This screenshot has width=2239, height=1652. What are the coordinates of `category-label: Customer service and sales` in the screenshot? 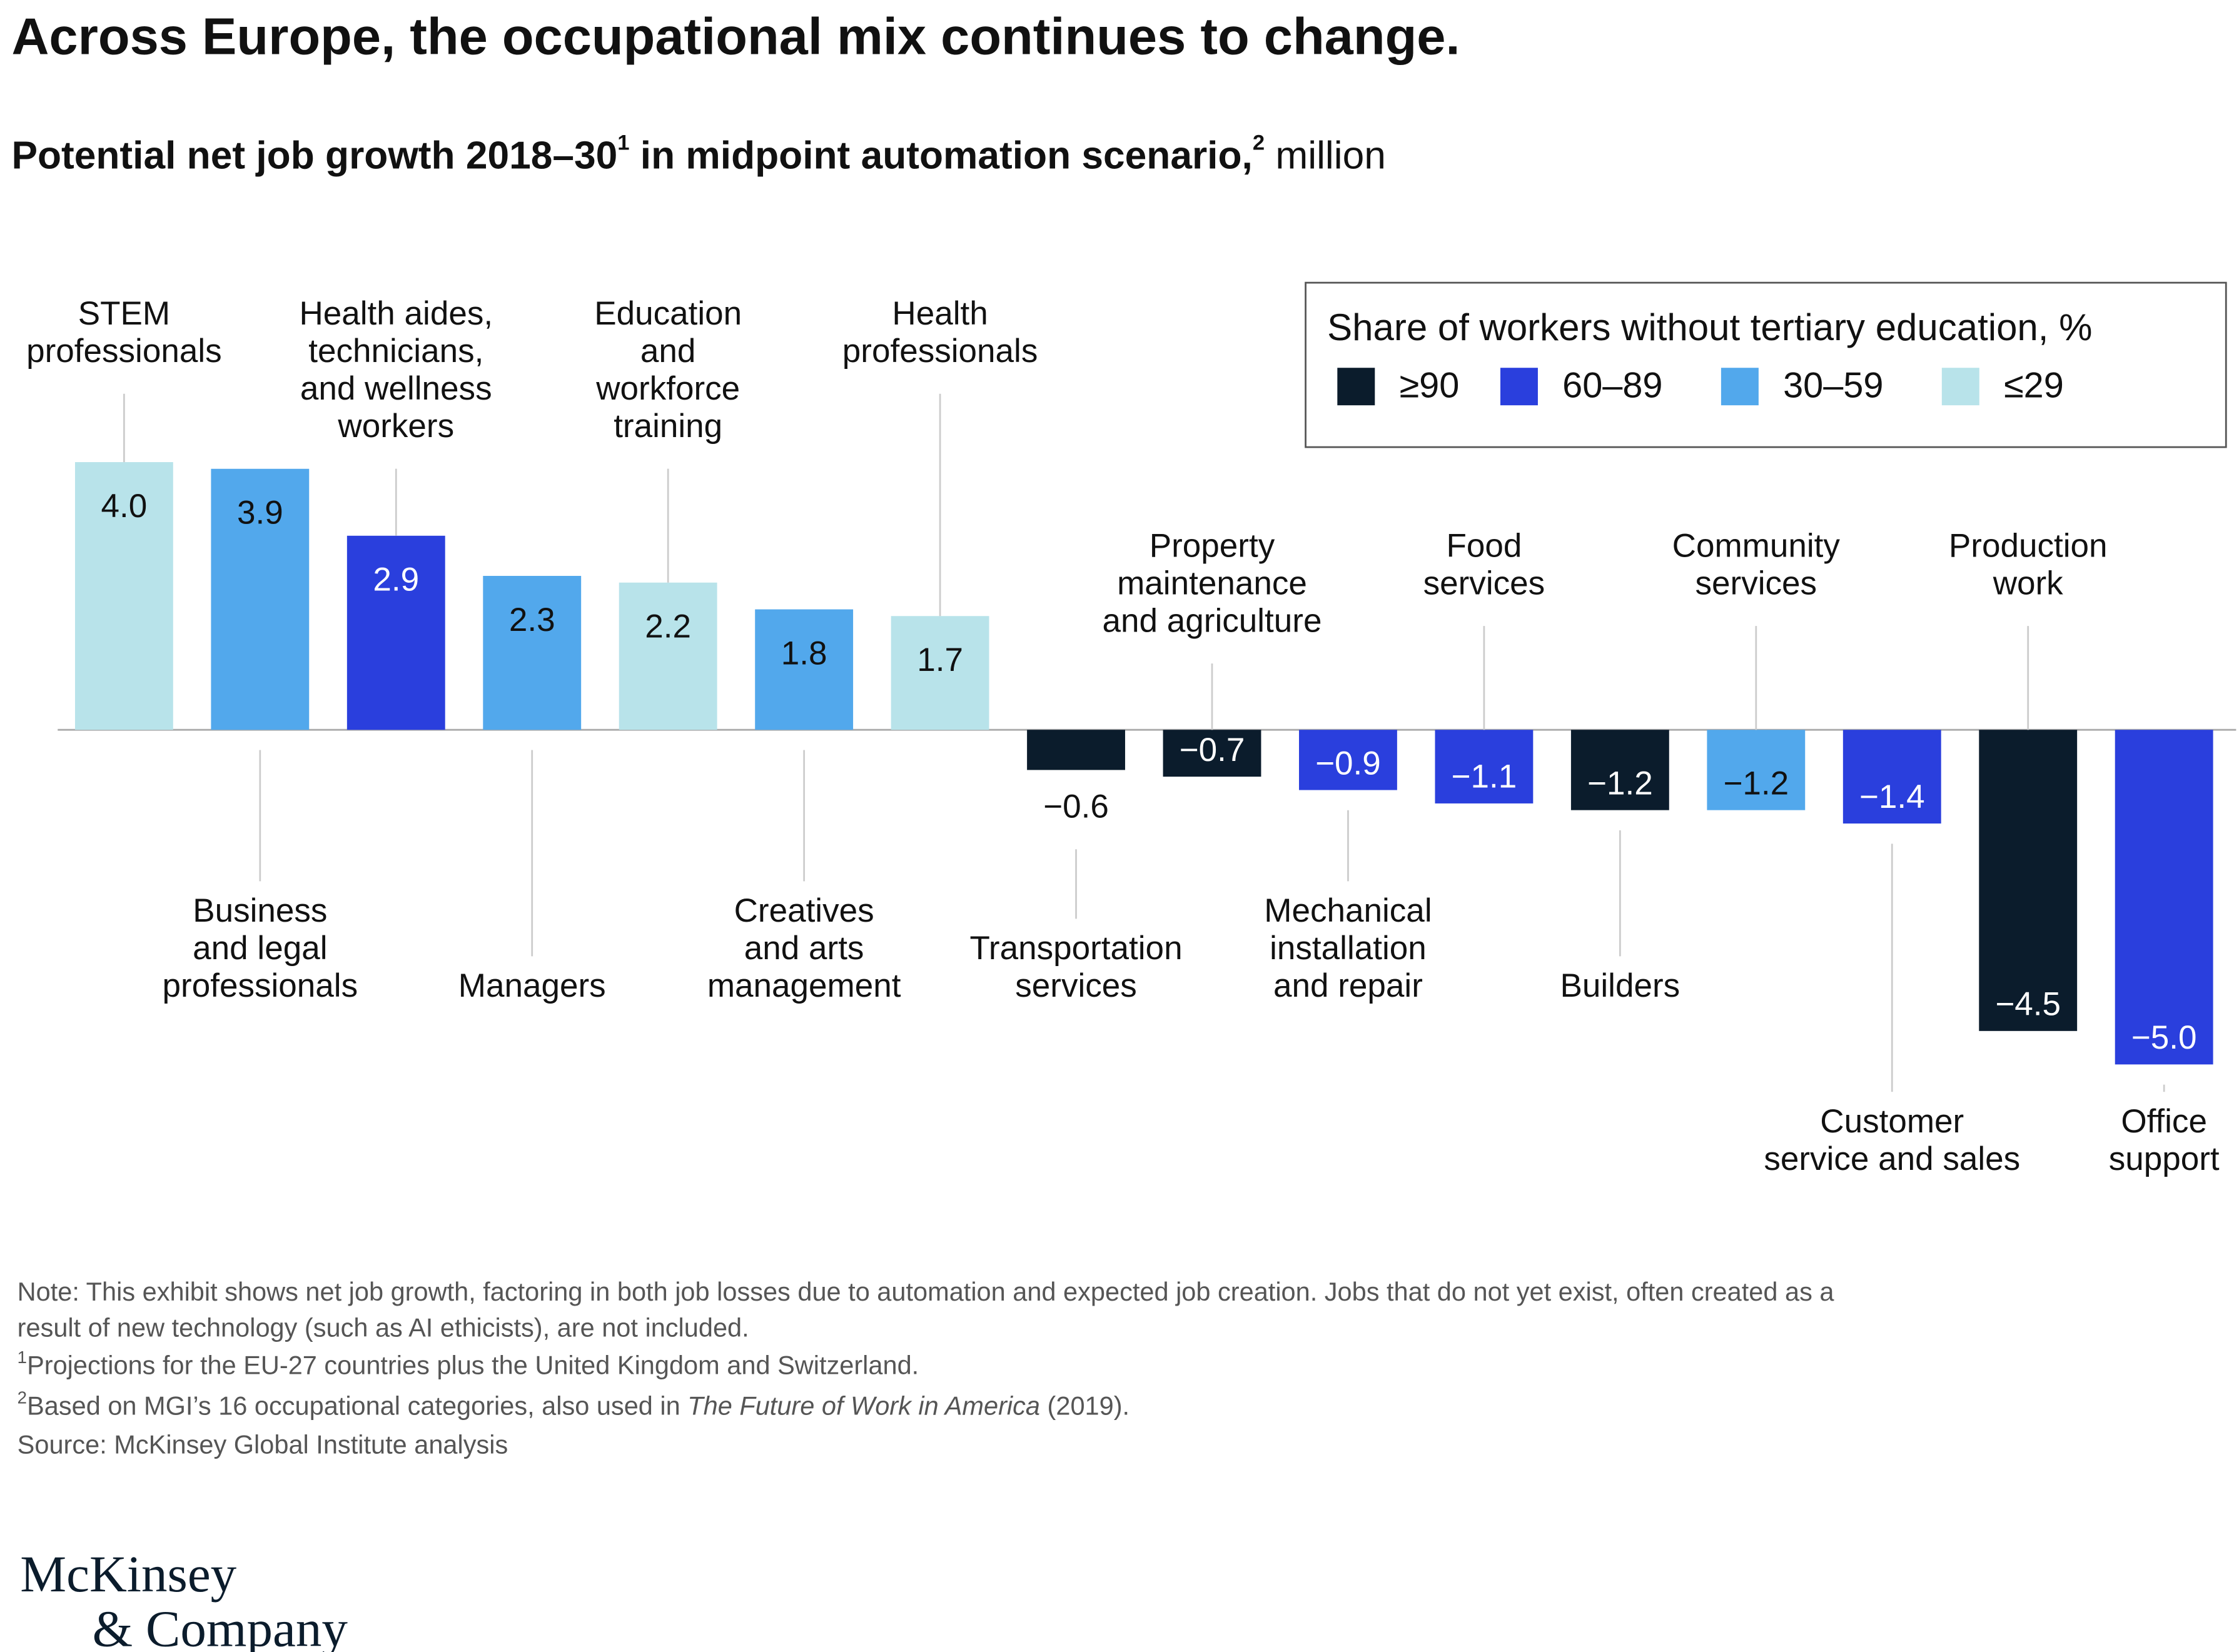 It's located at (1892, 1140).